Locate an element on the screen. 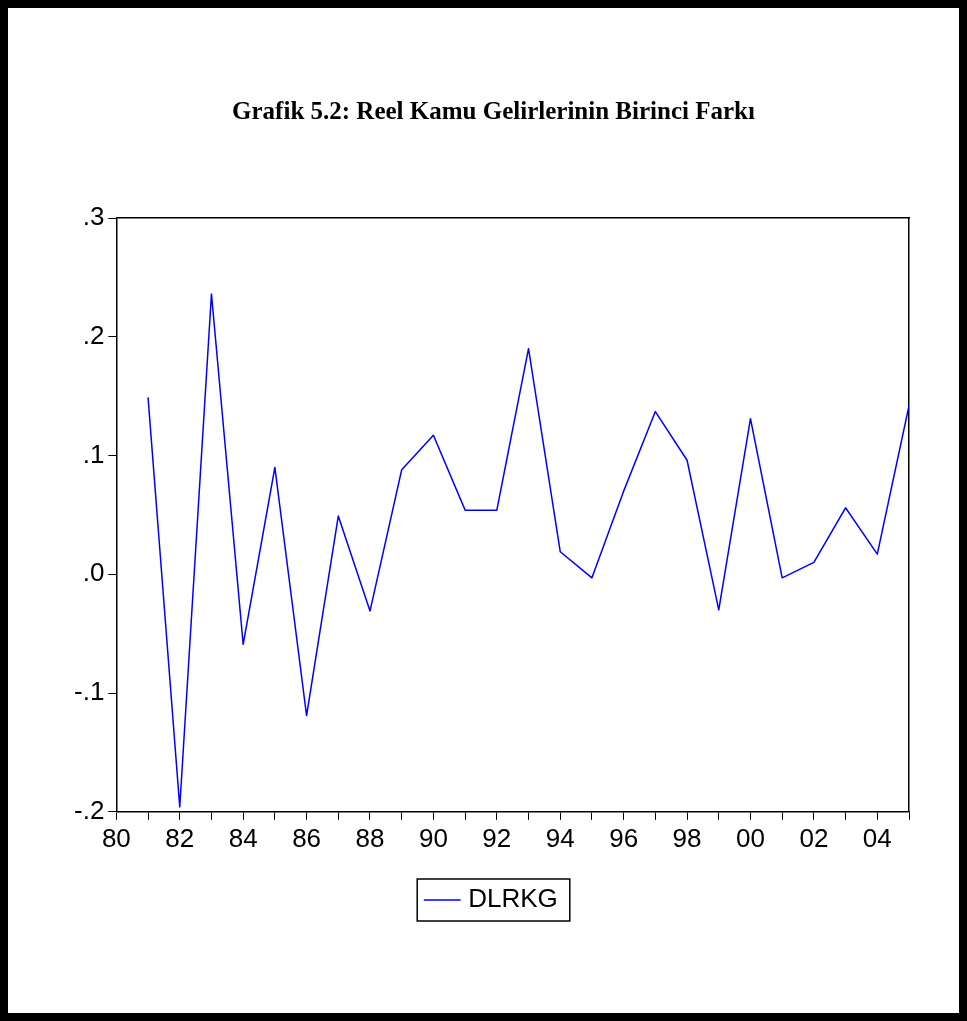 Image resolution: width=967 pixels, height=1021 pixels. x-tick-label: 86 is located at coordinates (307, 837).